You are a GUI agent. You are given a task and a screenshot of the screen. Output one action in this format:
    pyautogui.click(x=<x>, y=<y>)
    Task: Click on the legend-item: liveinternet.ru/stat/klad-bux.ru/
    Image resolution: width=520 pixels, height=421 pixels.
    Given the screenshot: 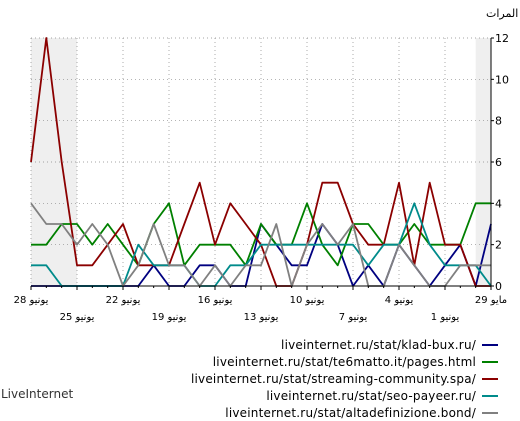 What is the action you would take?
    pyautogui.click(x=344, y=344)
    